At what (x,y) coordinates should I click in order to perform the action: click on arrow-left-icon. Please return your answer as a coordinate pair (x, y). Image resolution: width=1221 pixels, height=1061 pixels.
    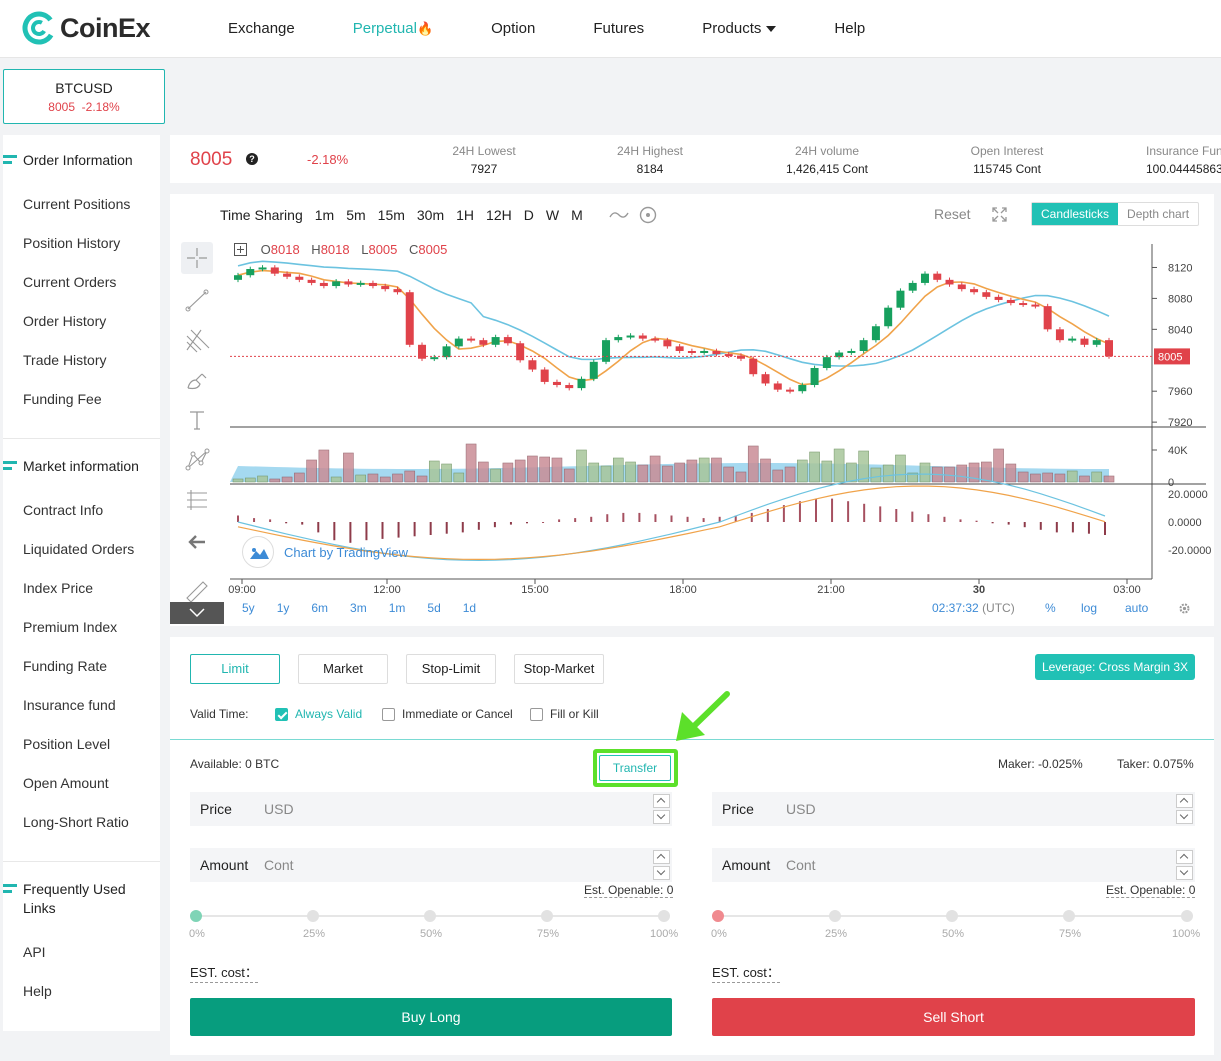
    Looking at the image, I should click on (197, 542).